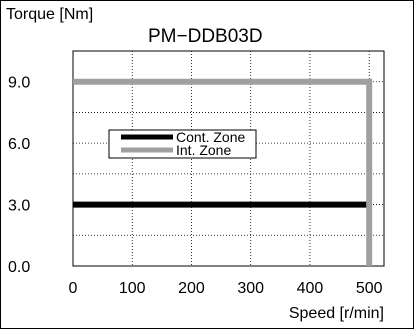 The width and height of the screenshot is (414, 334). Describe the element at coordinates (19, 144) in the screenshot. I see `y-tick-label: 6.0` at that location.